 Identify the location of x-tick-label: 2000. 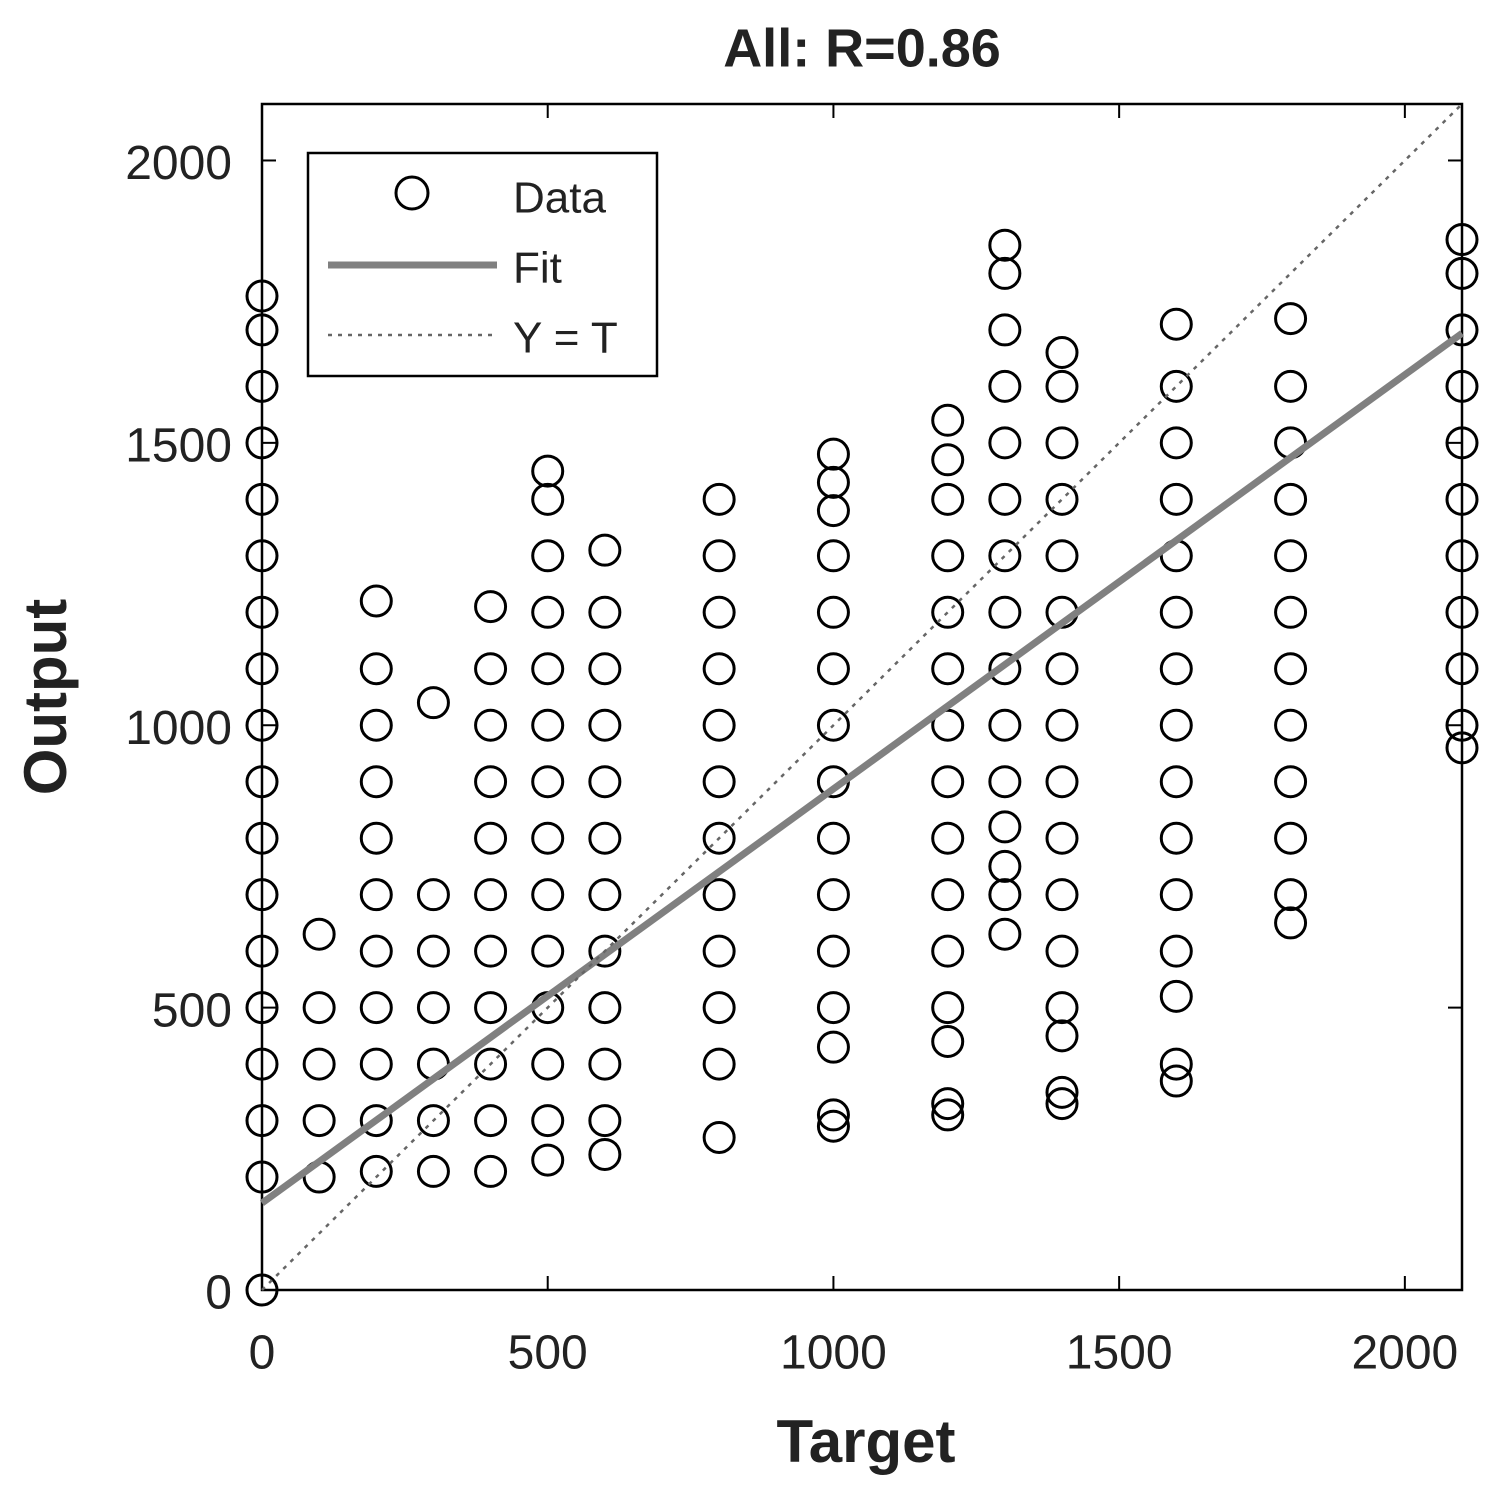
(1404, 1353).